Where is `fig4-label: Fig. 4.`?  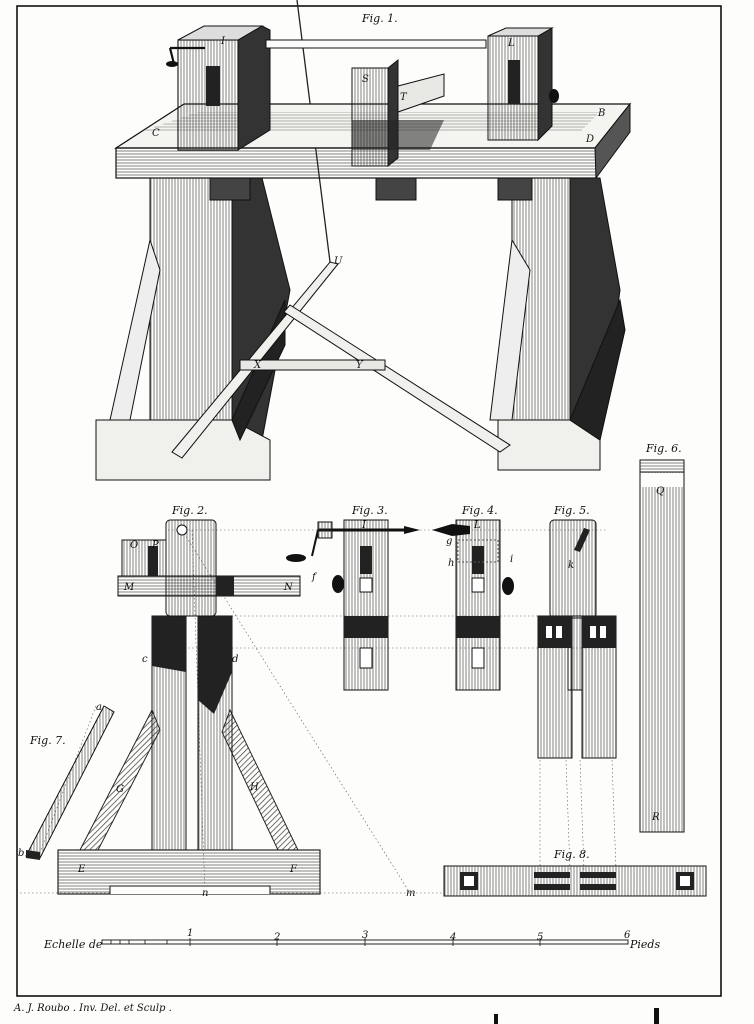
fig4-label: Fig. 4. is located at coordinates (479, 510).